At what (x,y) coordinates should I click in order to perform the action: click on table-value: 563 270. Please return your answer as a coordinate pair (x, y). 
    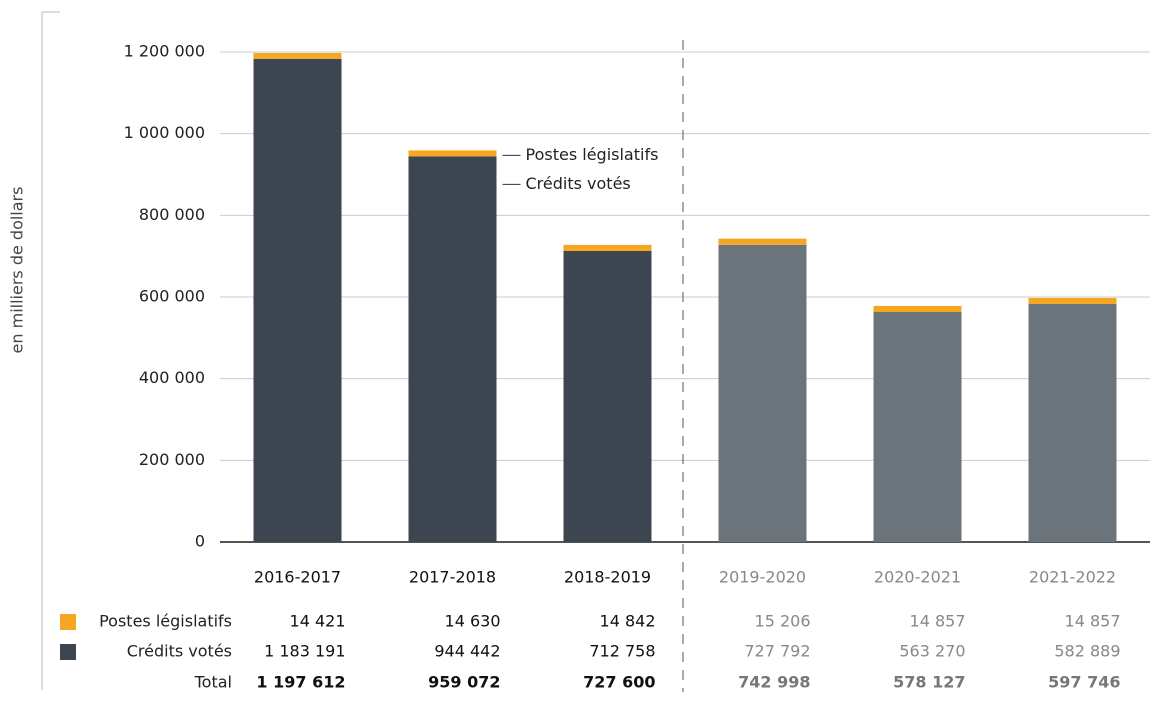
    Looking at the image, I should click on (932, 651).